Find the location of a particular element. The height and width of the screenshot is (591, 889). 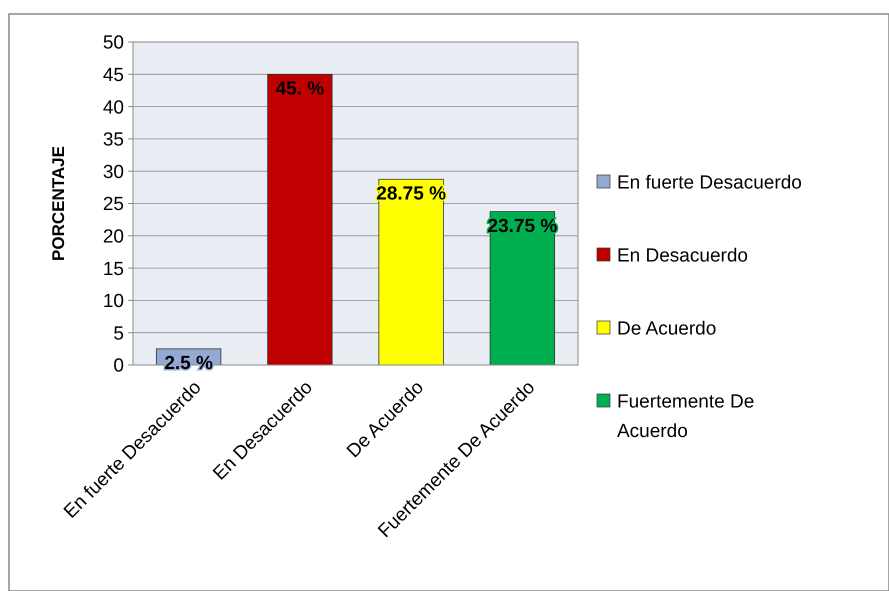

y-tick-label: 25 is located at coordinates (113, 205).